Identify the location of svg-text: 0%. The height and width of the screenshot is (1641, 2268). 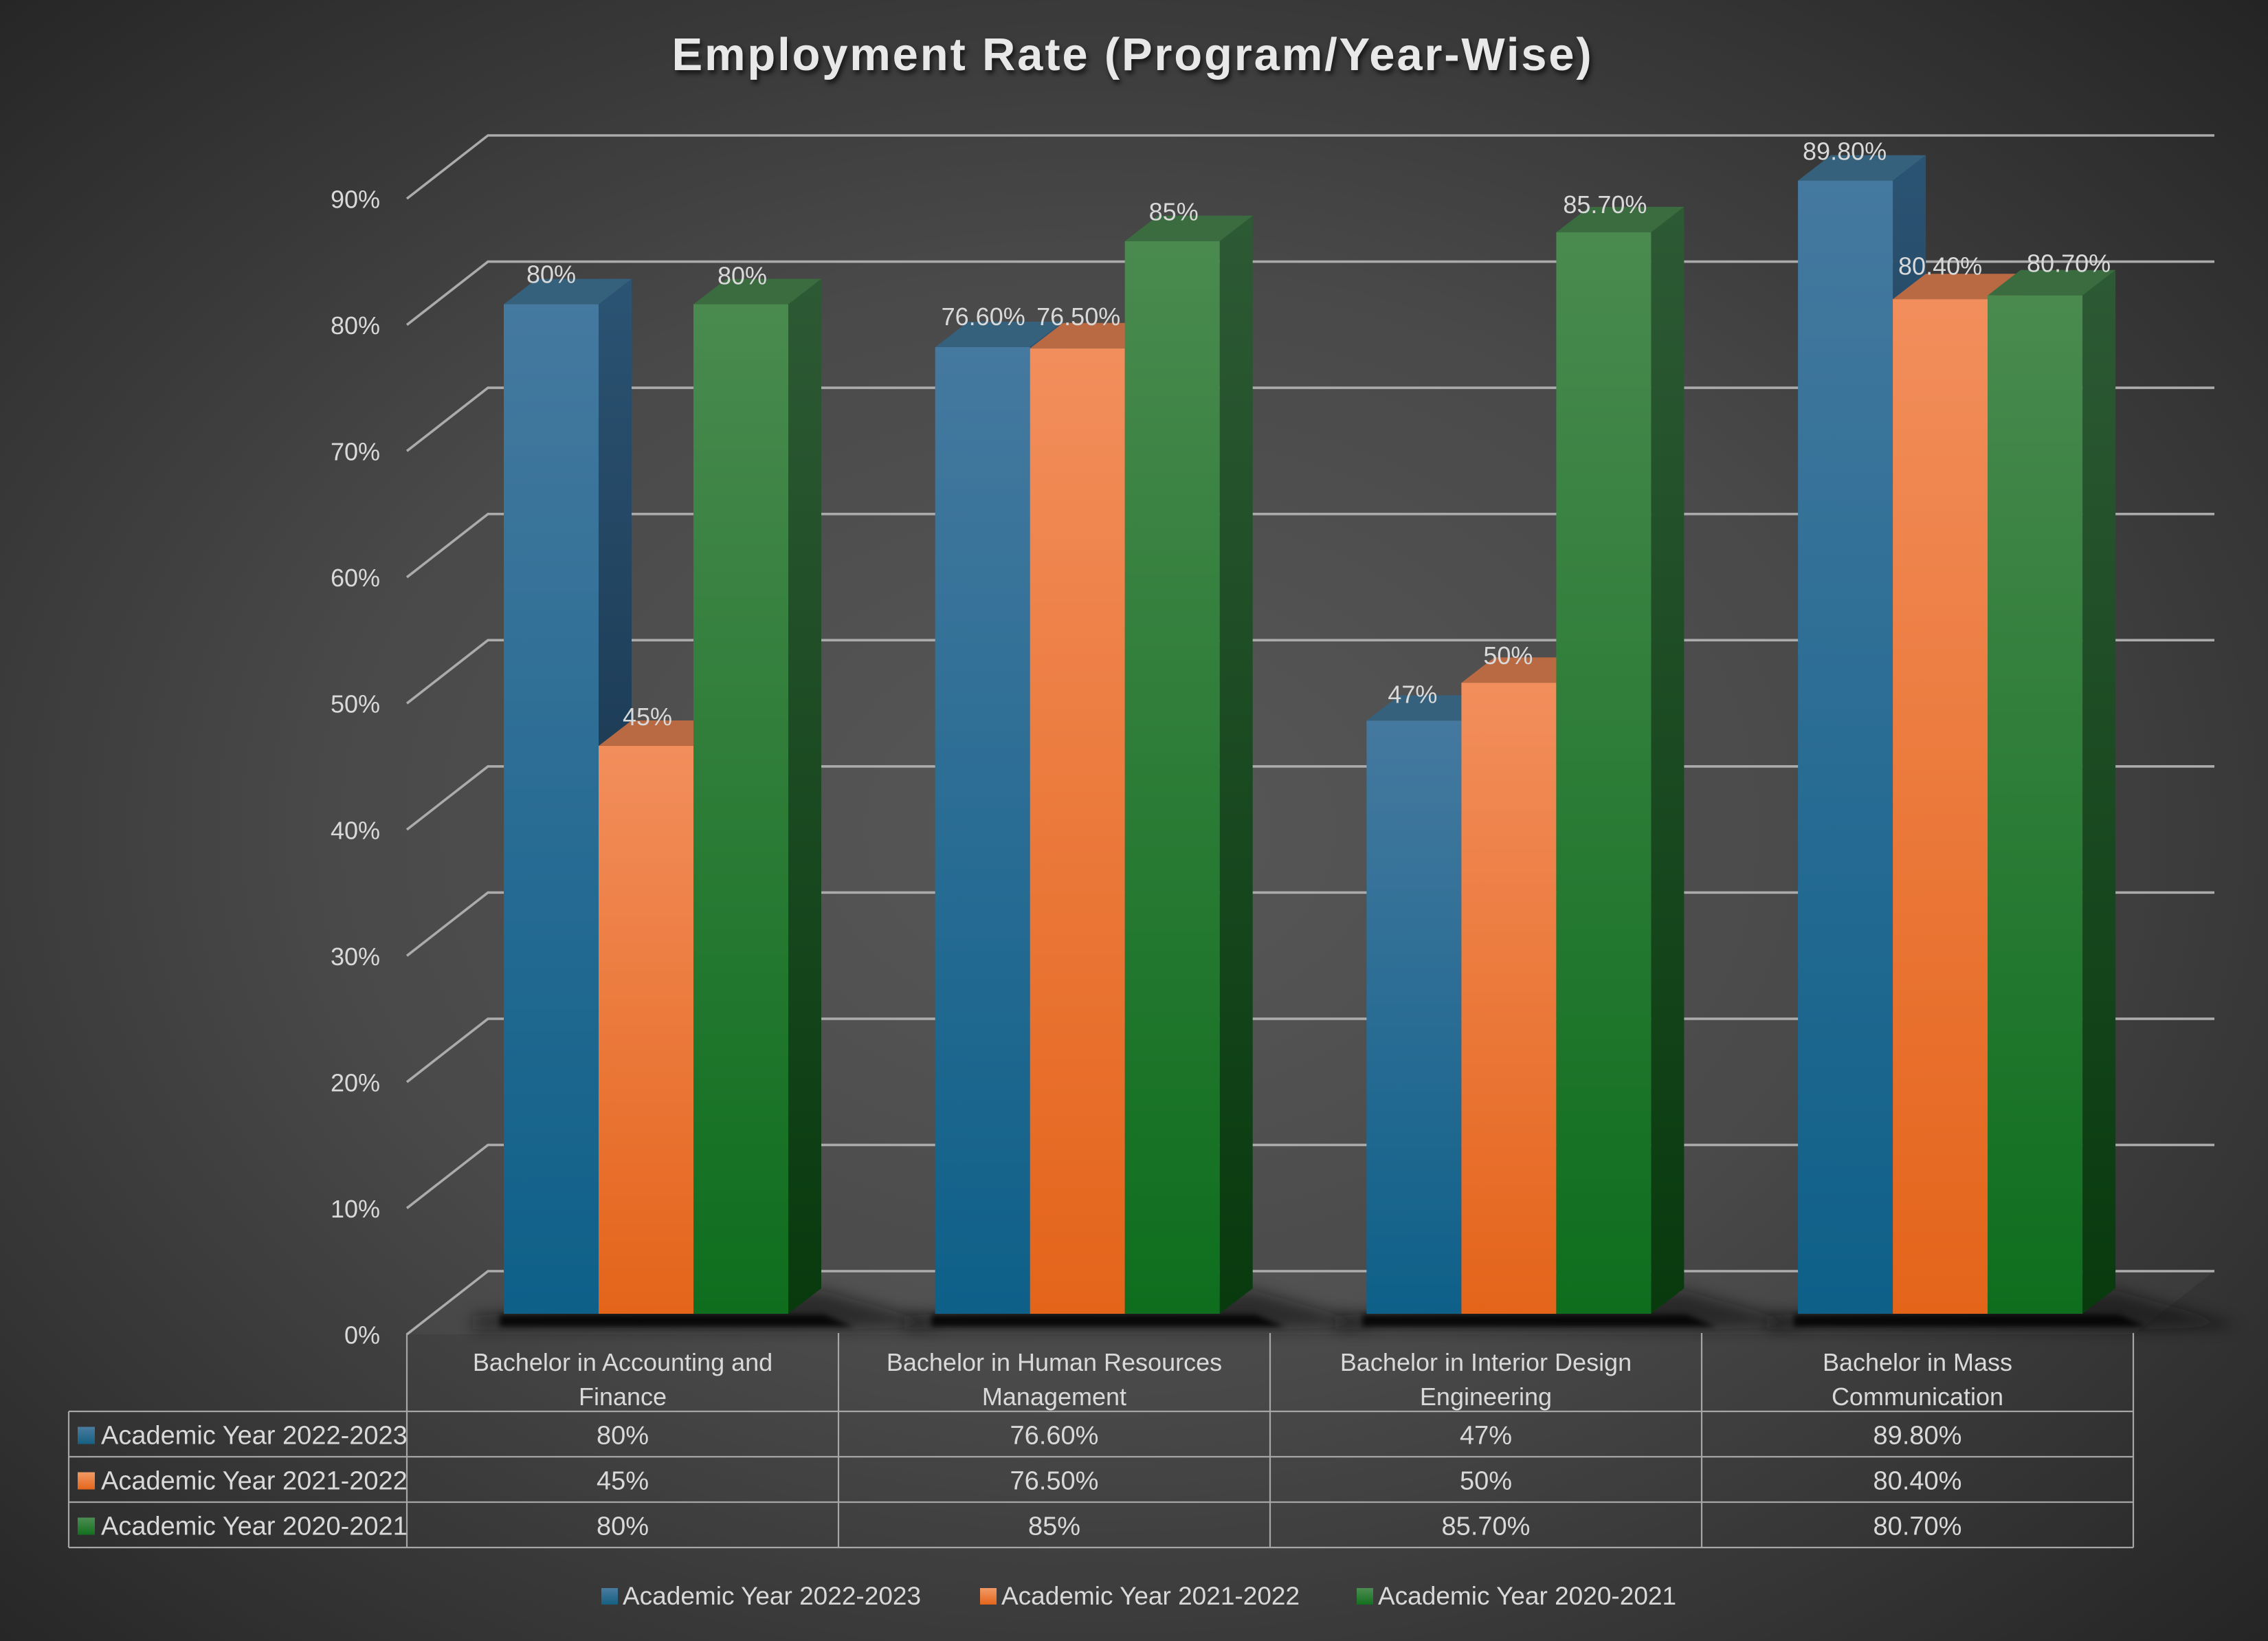
(362, 1335).